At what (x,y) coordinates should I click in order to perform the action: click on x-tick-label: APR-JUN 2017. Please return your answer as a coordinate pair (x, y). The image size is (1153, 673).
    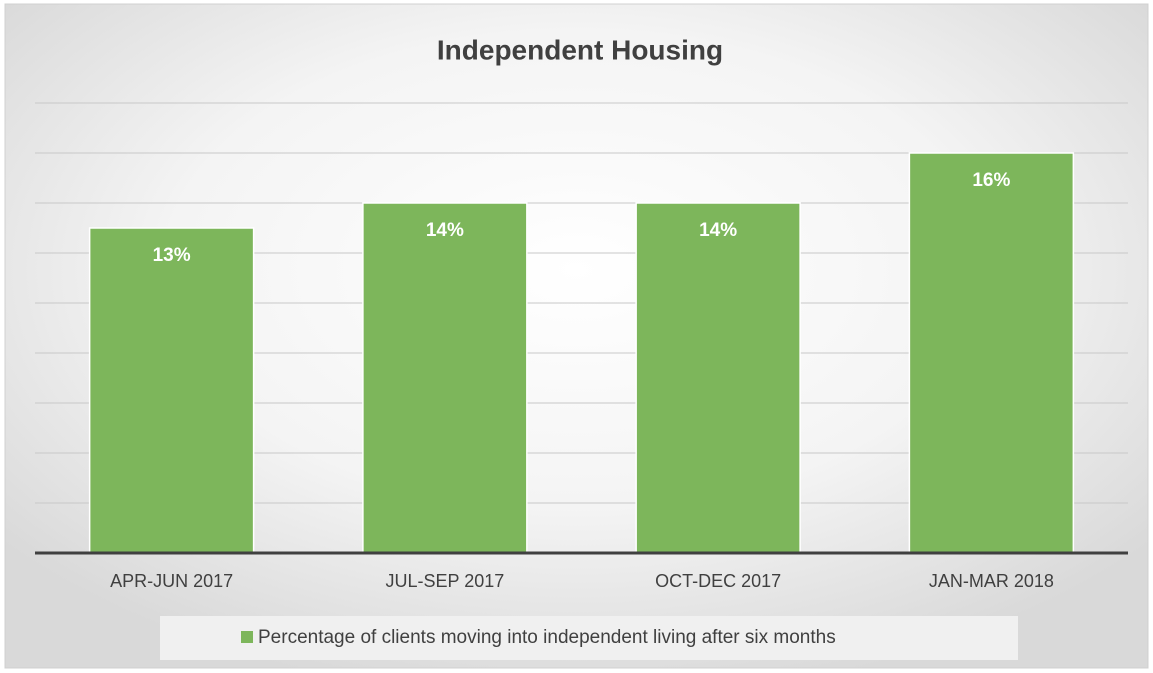
    Looking at the image, I should click on (171, 581).